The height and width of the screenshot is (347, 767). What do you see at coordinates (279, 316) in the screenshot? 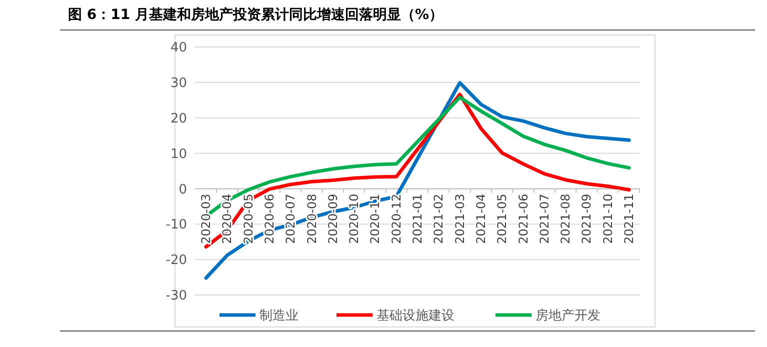
I see `legend-label: 制造业` at bounding box center [279, 316].